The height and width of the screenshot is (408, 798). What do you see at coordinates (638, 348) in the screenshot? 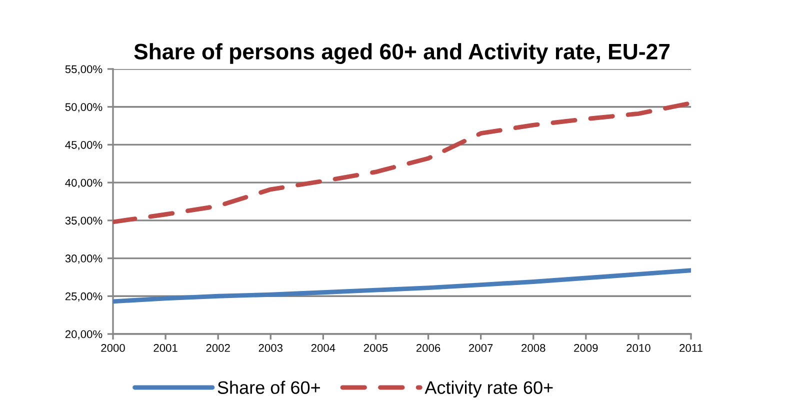
I see `x-tick-label: 2010` at bounding box center [638, 348].